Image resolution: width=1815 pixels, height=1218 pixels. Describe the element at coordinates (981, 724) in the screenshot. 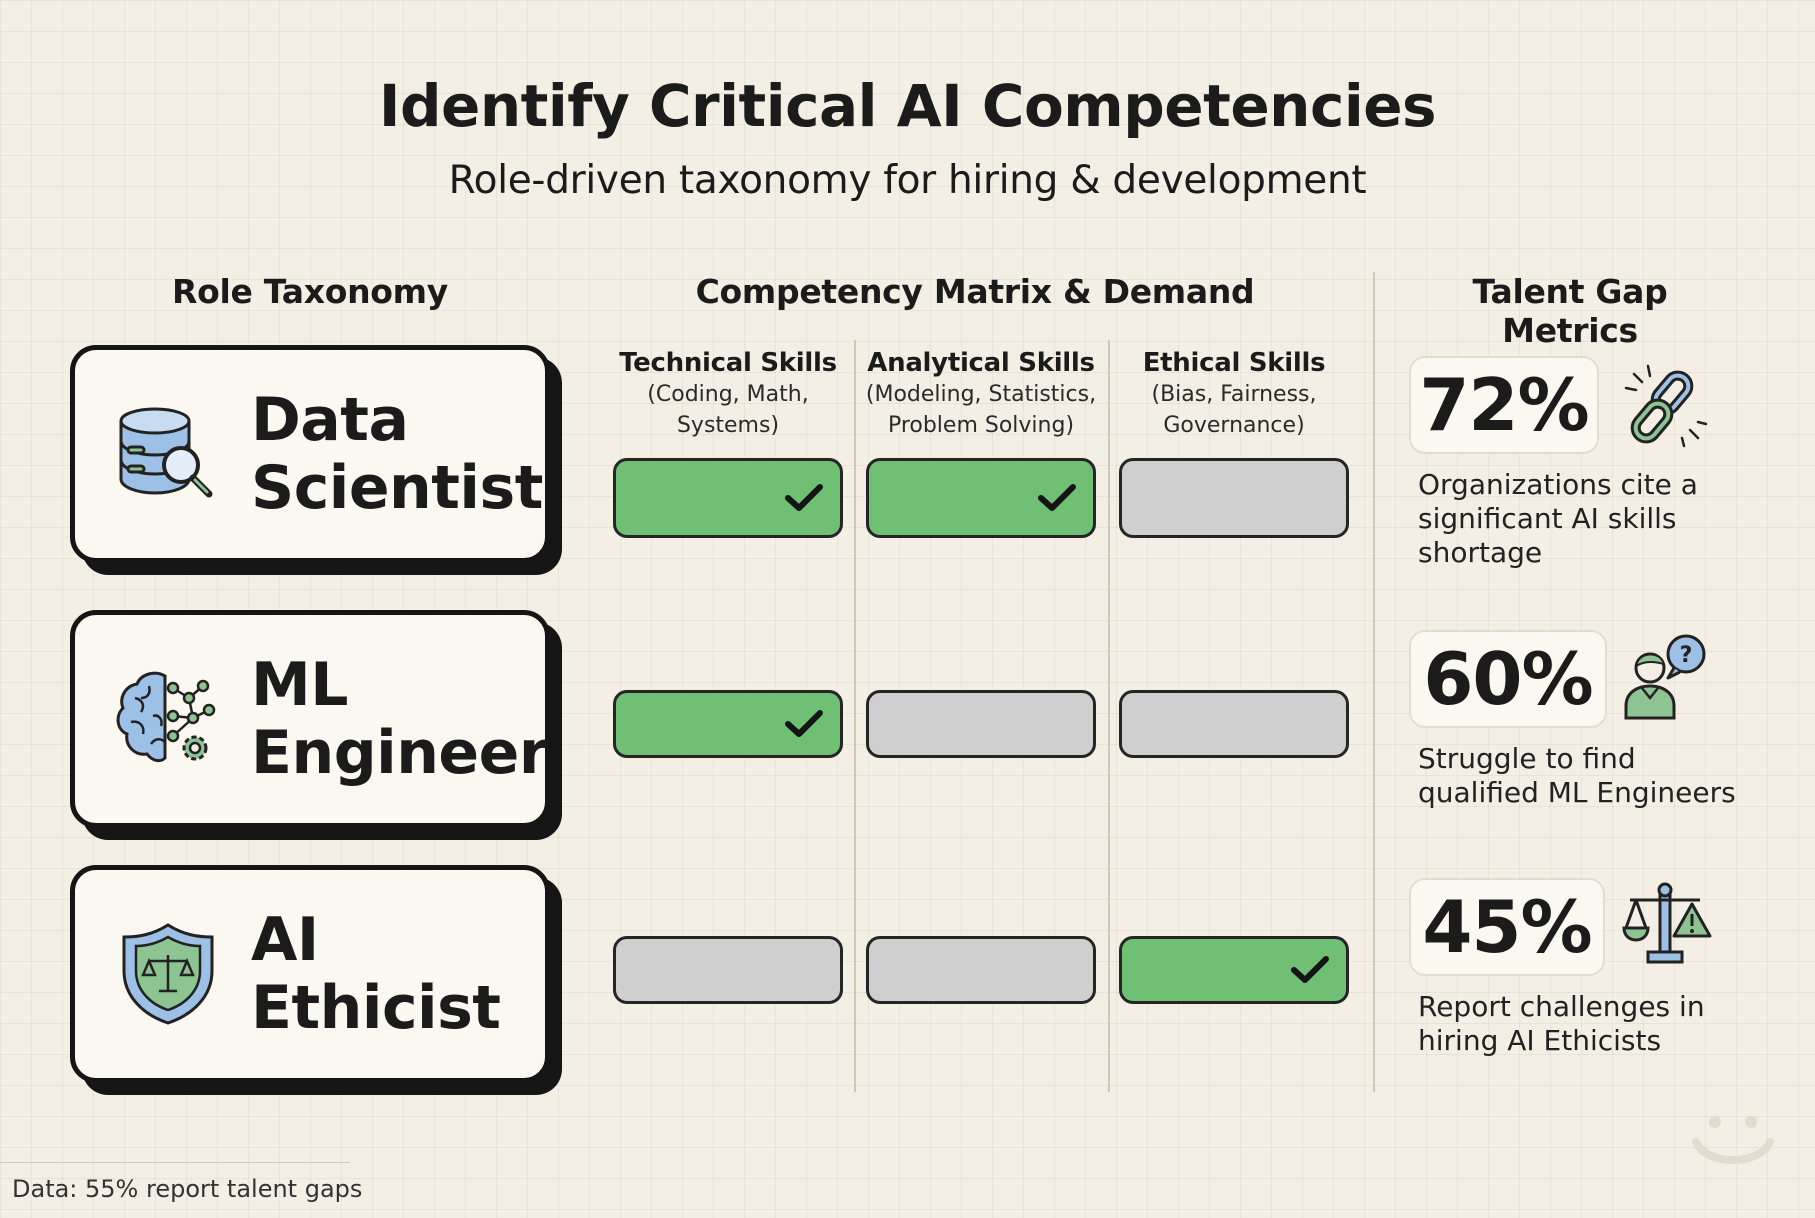

I see `matrix-cell-ml-engineer-analytical` at that location.